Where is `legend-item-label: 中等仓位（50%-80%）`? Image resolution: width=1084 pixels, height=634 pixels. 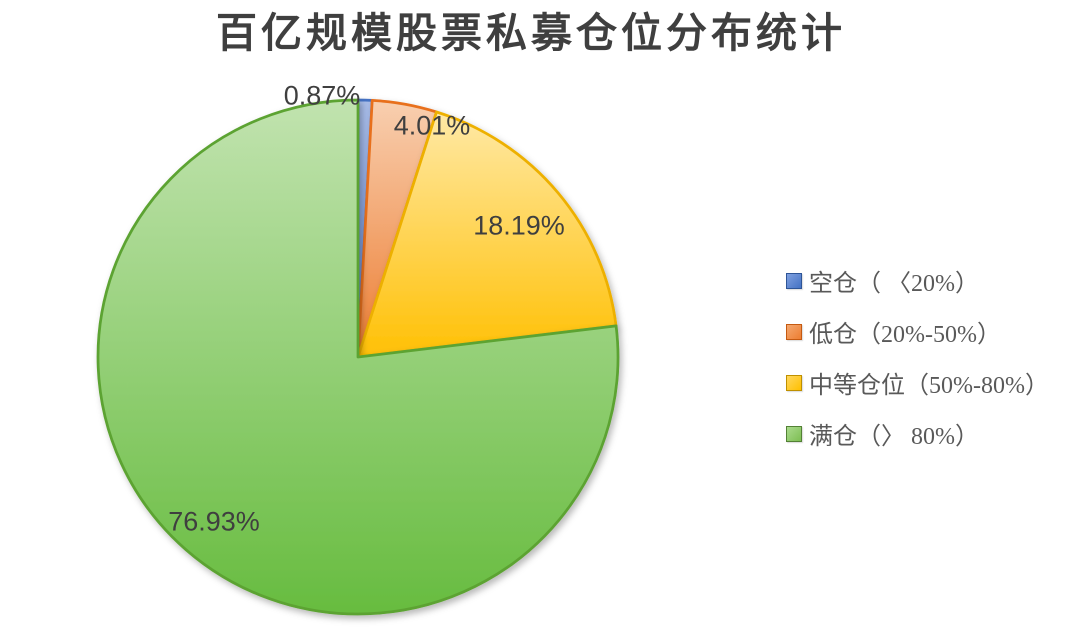
legend-item-label: 中等仓位（50%-80%） is located at coordinates (929, 386).